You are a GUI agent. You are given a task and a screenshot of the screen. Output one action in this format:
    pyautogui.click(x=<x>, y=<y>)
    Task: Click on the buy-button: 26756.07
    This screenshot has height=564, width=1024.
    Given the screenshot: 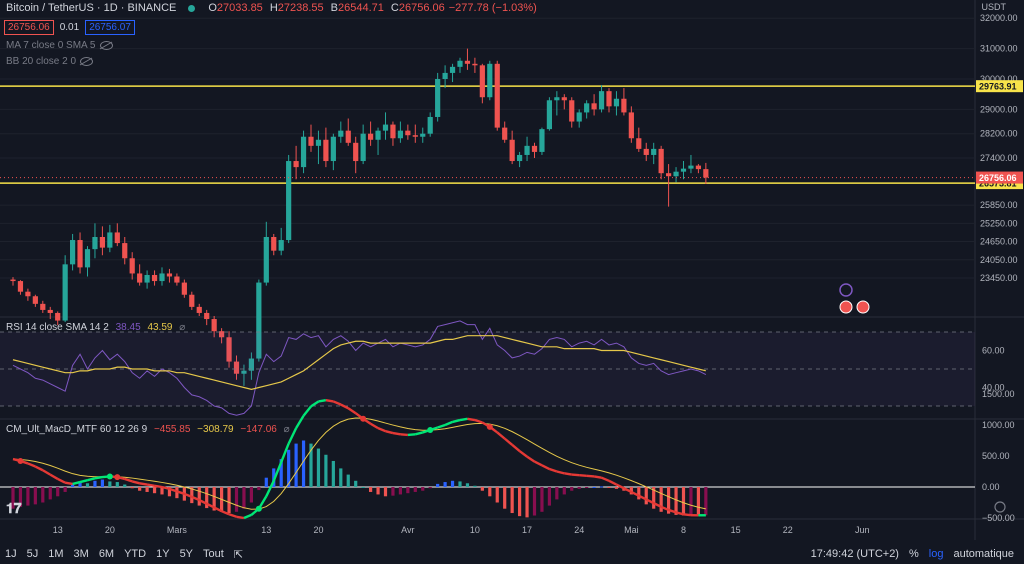 What is the action you would take?
    pyautogui.click(x=110, y=27)
    